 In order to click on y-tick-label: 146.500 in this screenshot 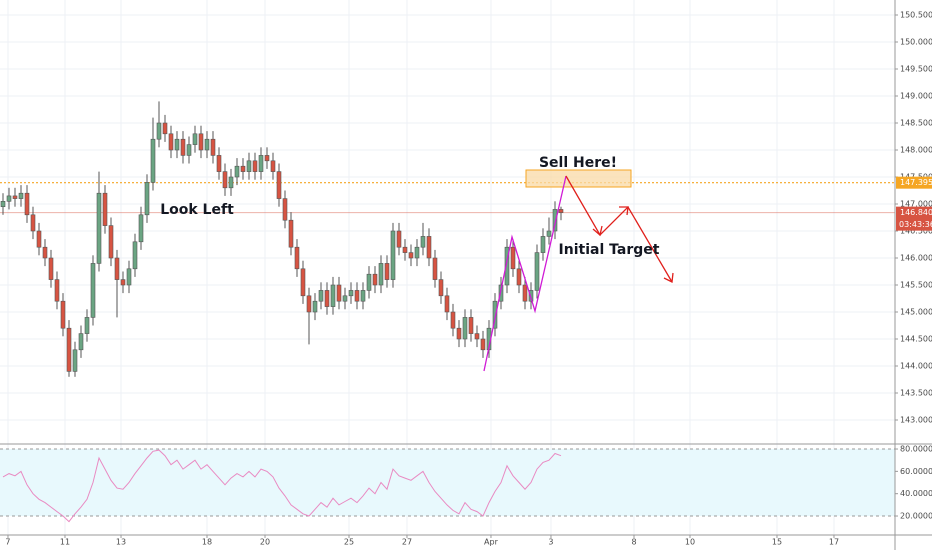, I will do `click(916, 231)`.